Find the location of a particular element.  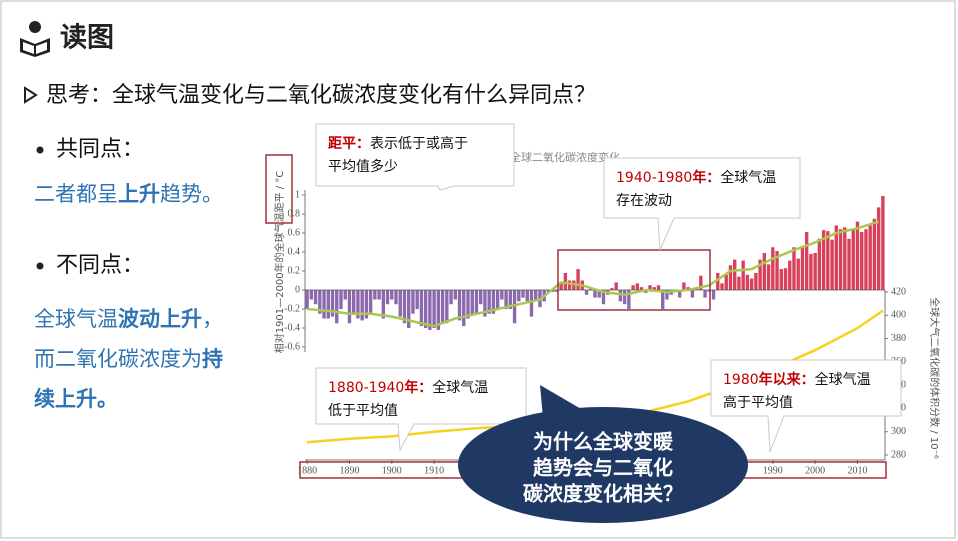

text-run: 持 is located at coordinates (212, 359).